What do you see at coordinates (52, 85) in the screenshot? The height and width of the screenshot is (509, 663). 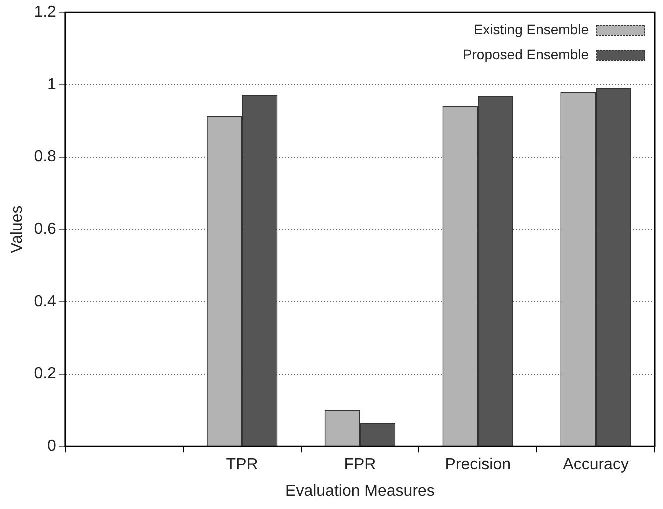 I see `y-tick-label: 1` at bounding box center [52, 85].